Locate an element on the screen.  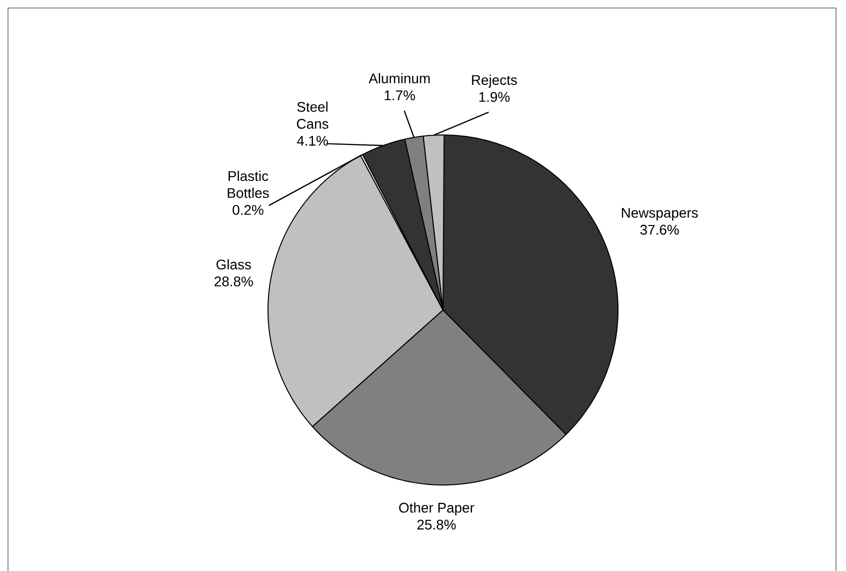
slice-label: Plastic Bottles is located at coordinates (248, 184).